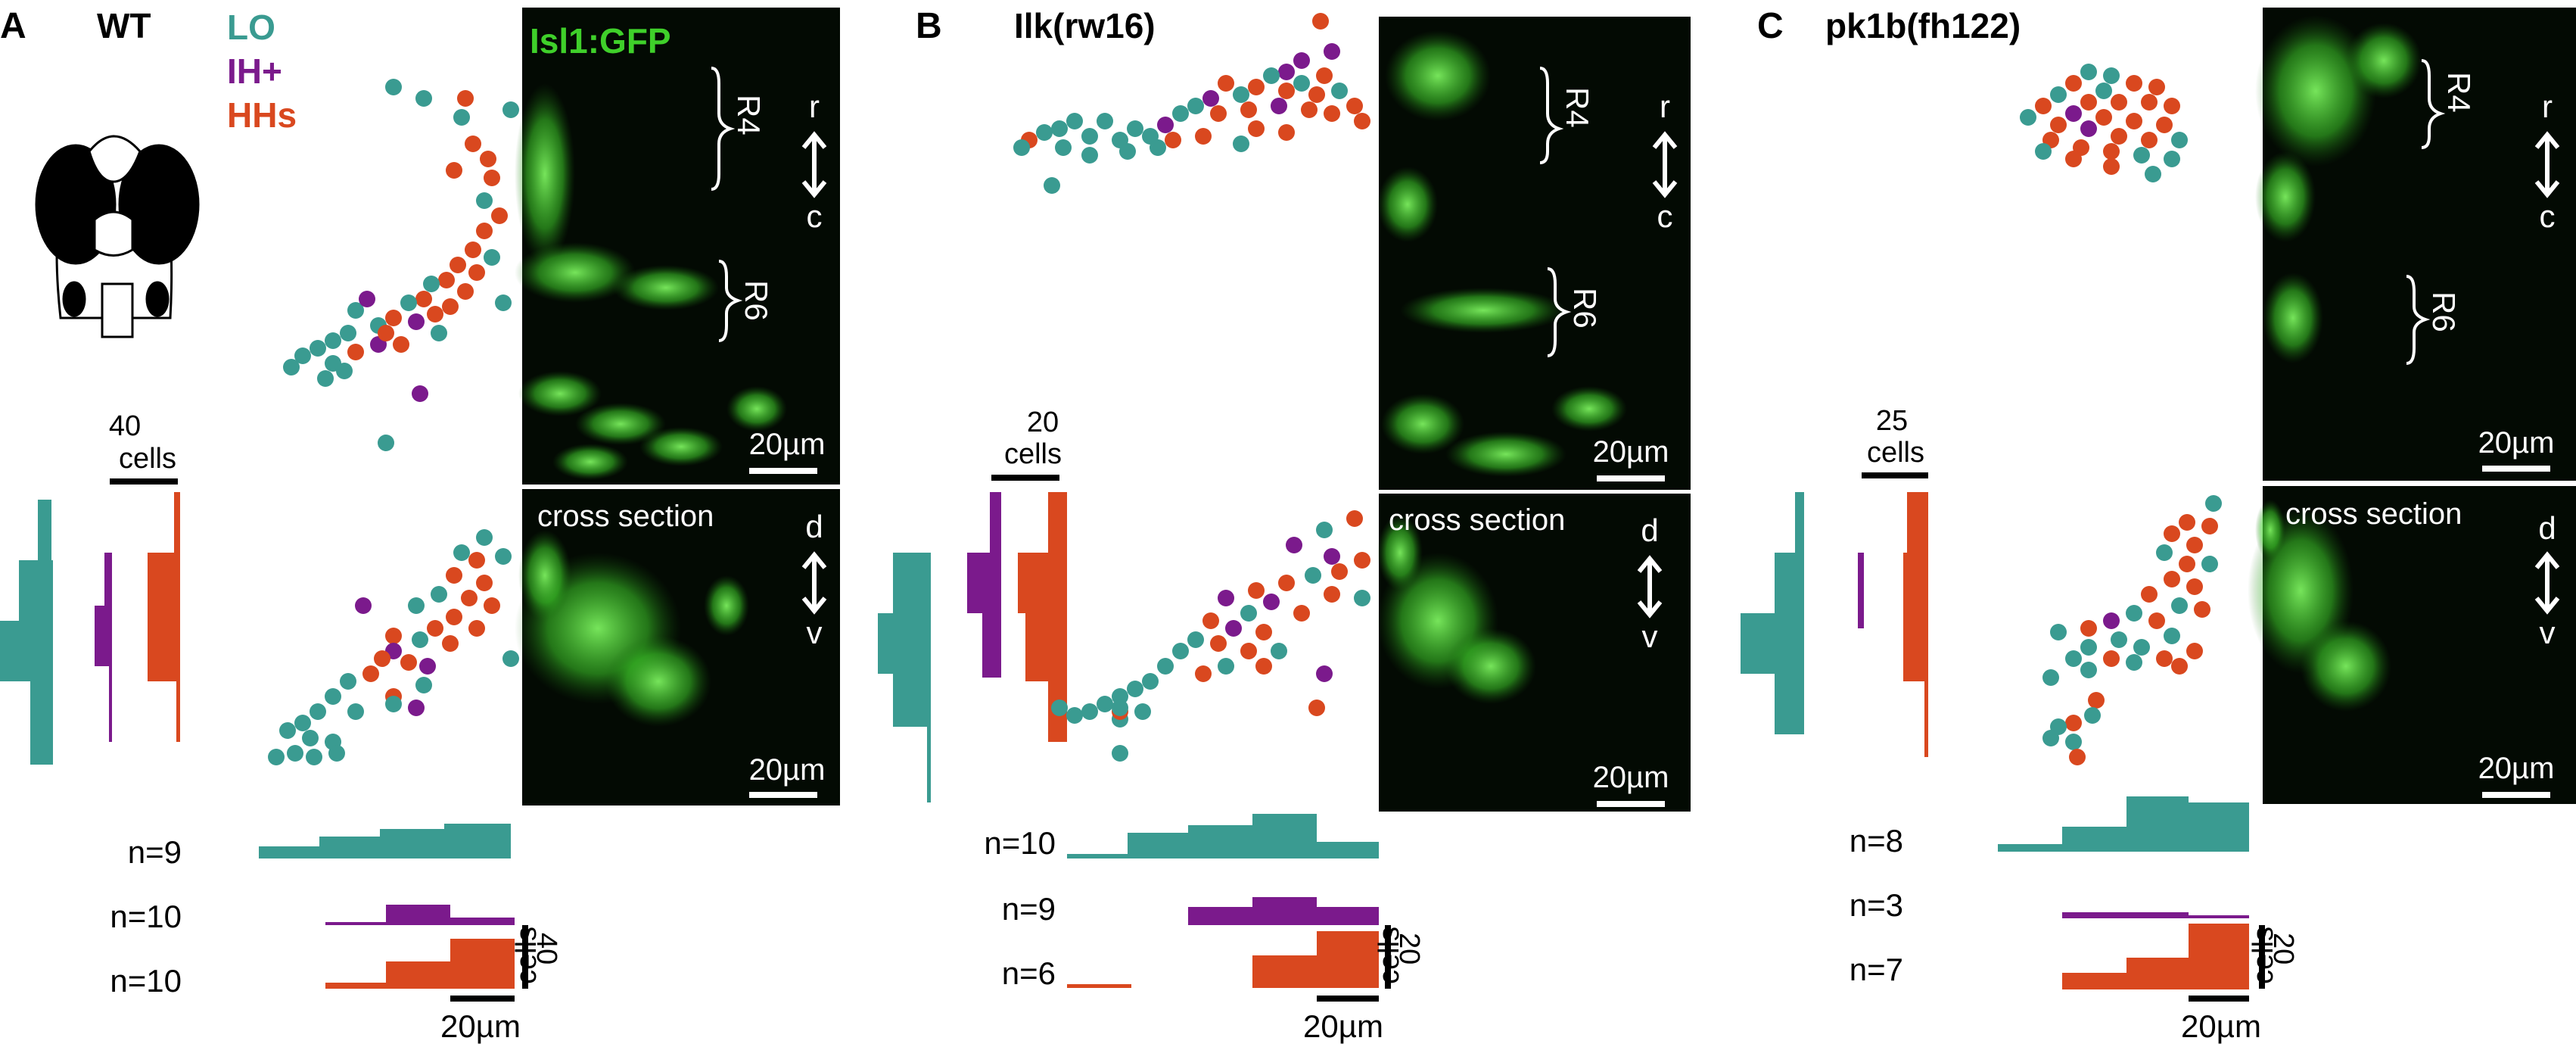 The image size is (2576, 1047). What do you see at coordinates (1876, 969) in the screenshot?
I see `n-label-hh: n=7` at bounding box center [1876, 969].